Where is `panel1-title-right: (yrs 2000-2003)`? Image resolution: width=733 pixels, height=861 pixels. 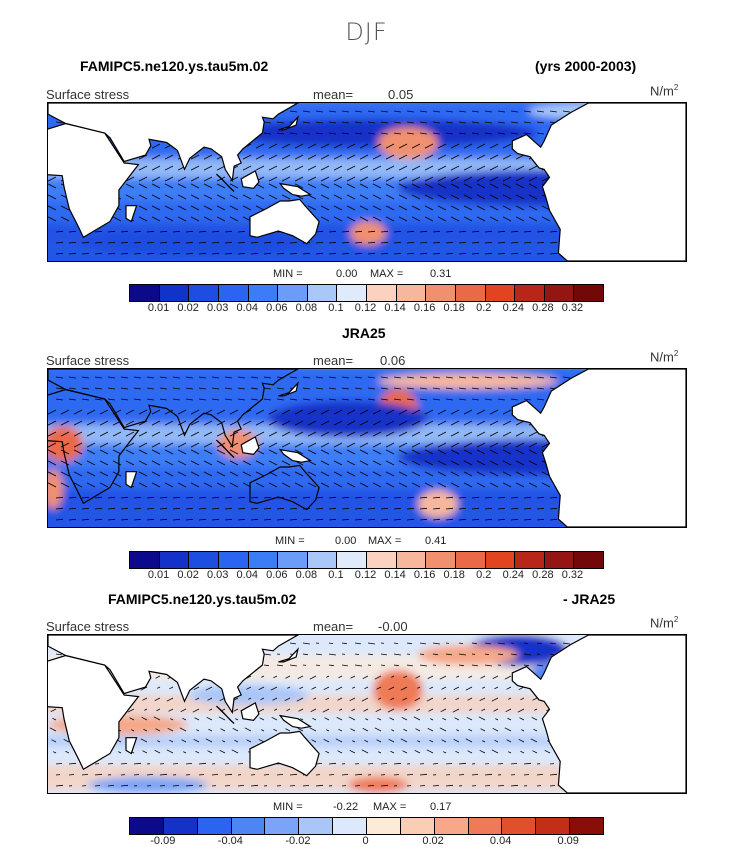
panel1-title-right: (yrs 2000-2003) is located at coordinates (586, 66).